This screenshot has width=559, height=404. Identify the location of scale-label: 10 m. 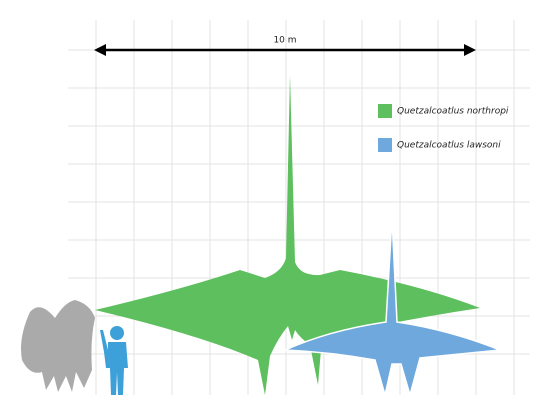
(284, 41).